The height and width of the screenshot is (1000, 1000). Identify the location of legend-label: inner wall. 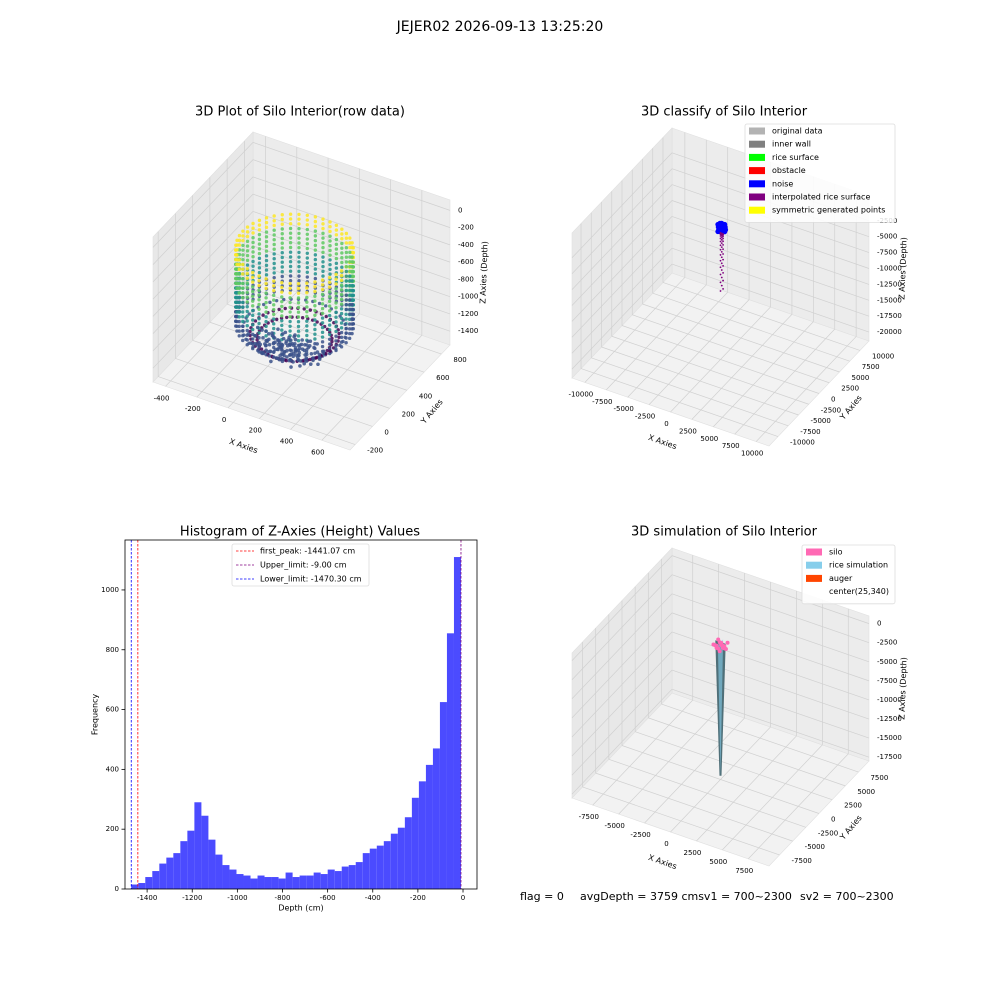
(791, 144).